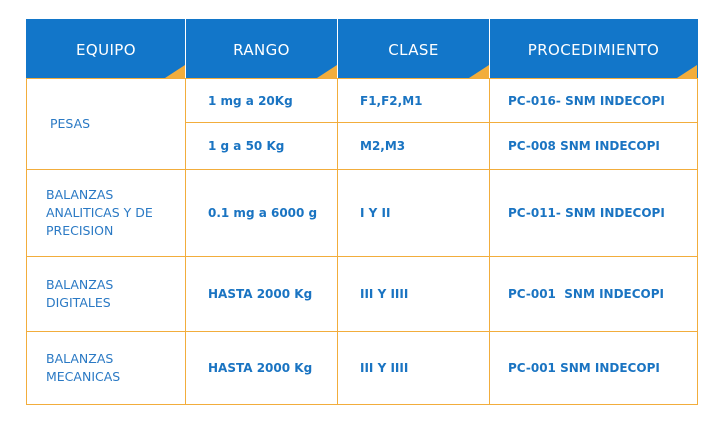 This screenshot has height=429, width=718. I want to click on cell-equipo: BALANZAS DIGITALES, so click(106, 294).